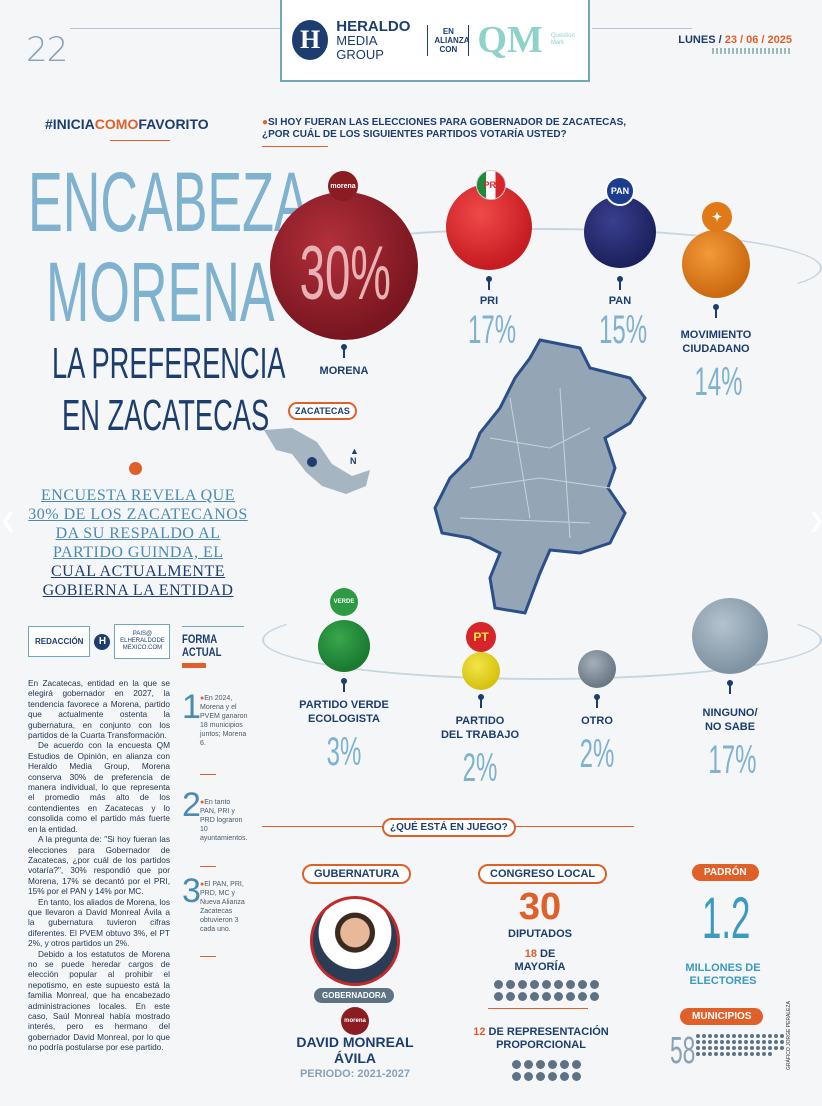 This screenshot has height=1106, width=822. I want to click on forma-divider, so click(208, 866).